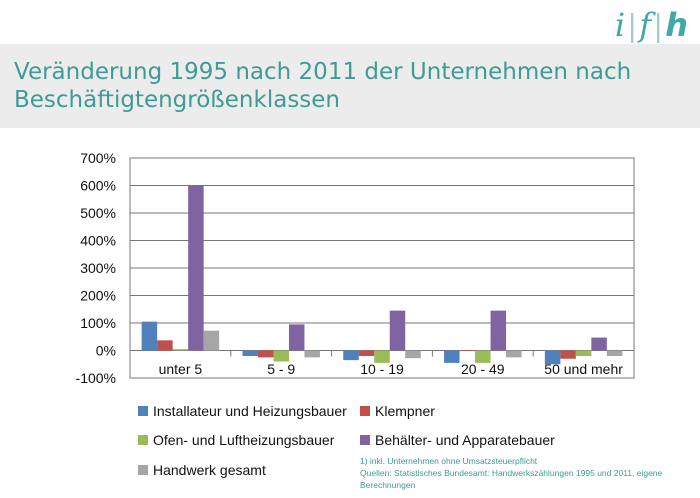 The width and height of the screenshot is (700, 498). I want to click on y-tick-label: -100%, so click(96, 378).